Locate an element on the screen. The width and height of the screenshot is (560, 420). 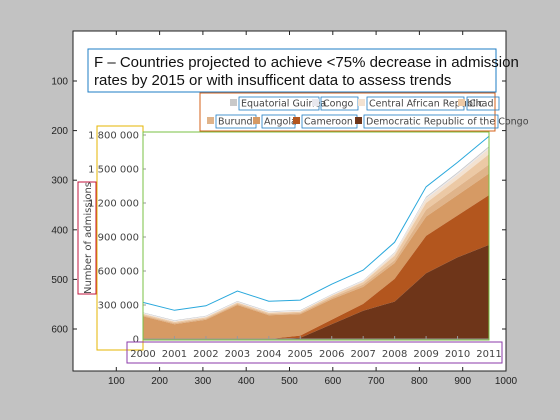
outer-x-tick-label: 200 is located at coordinates (159, 381).